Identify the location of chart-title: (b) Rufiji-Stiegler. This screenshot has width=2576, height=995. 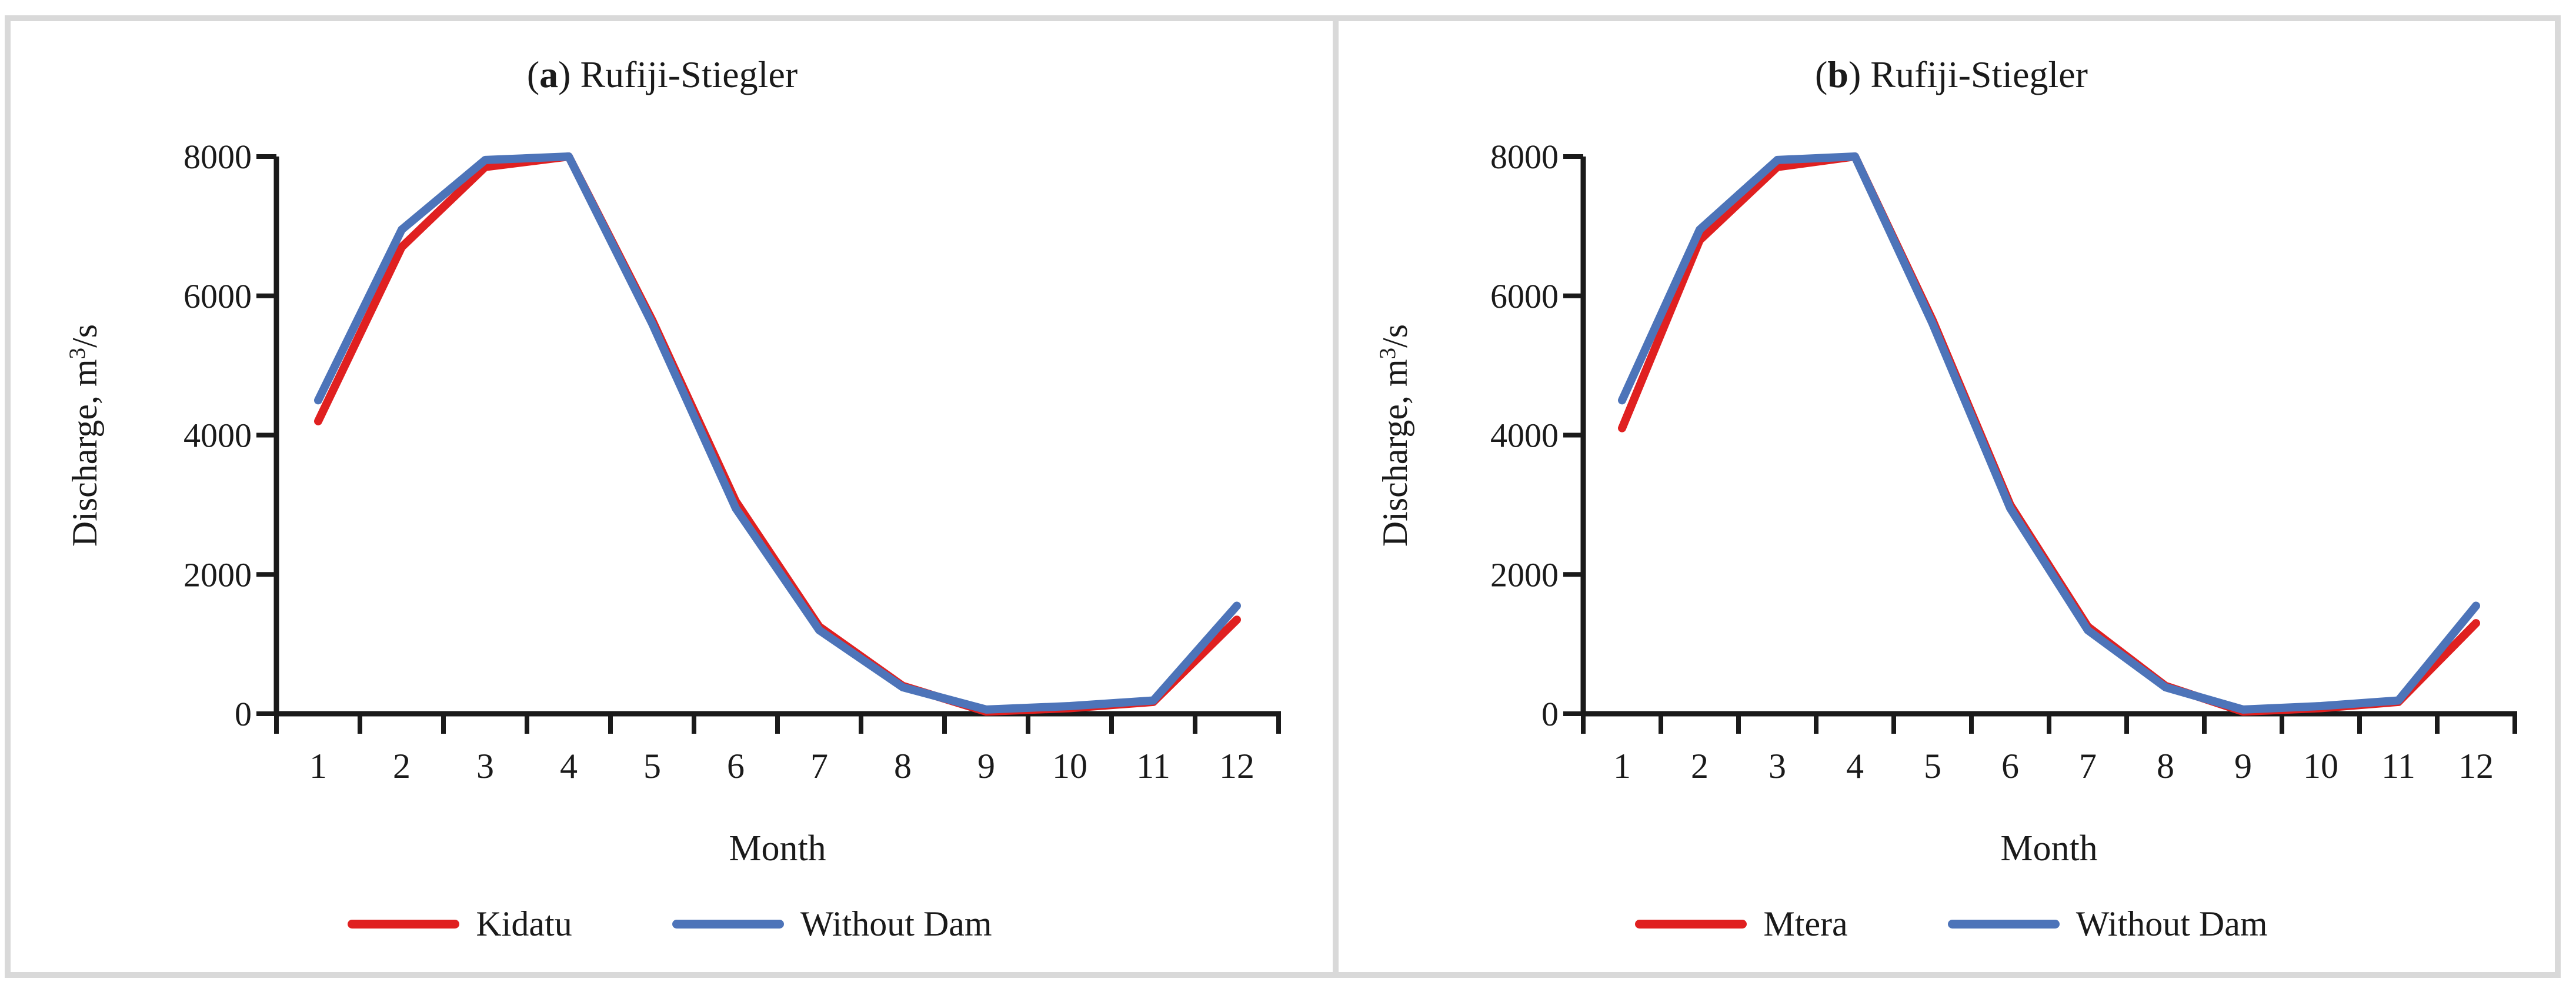
(1951, 74).